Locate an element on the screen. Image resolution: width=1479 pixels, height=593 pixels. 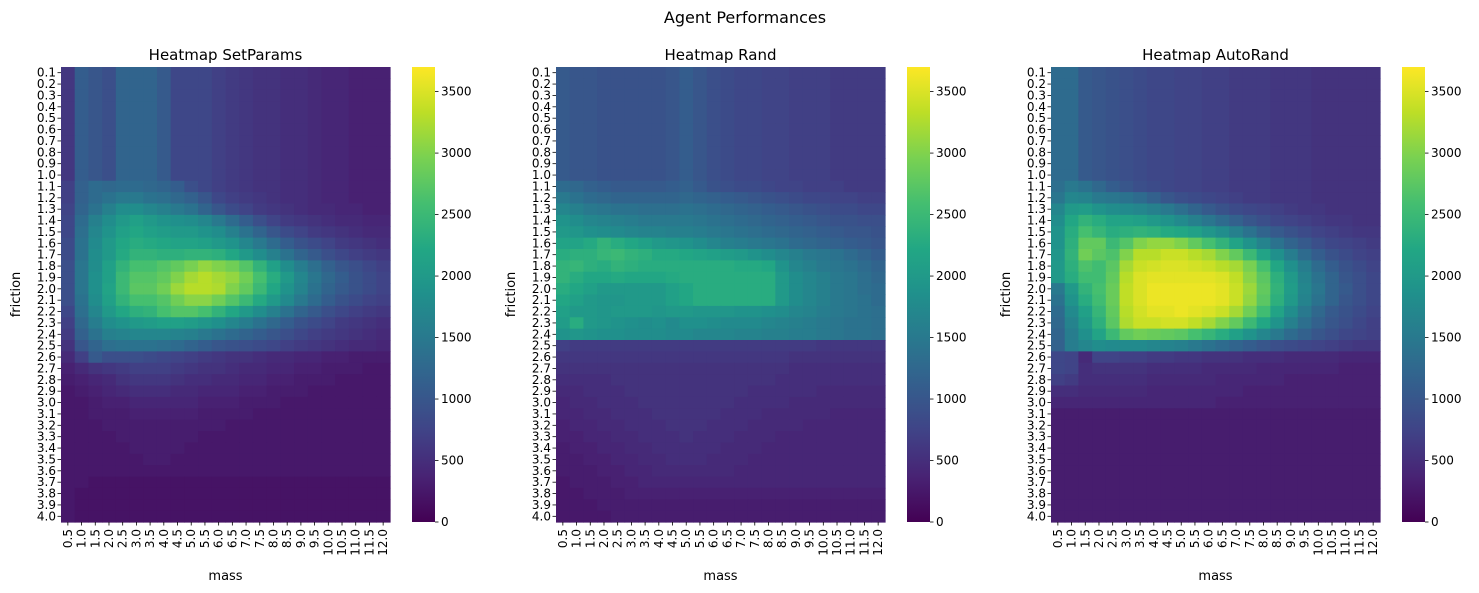
colorbar-tick-label: 3000 is located at coordinates (1446, 153).